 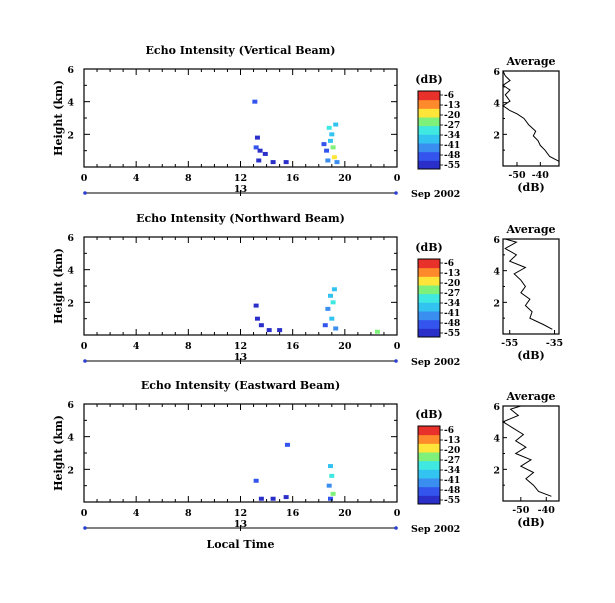 What do you see at coordinates (517, 175) in the screenshot?
I see `average-x-tick-label: -50` at bounding box center [517, 175].